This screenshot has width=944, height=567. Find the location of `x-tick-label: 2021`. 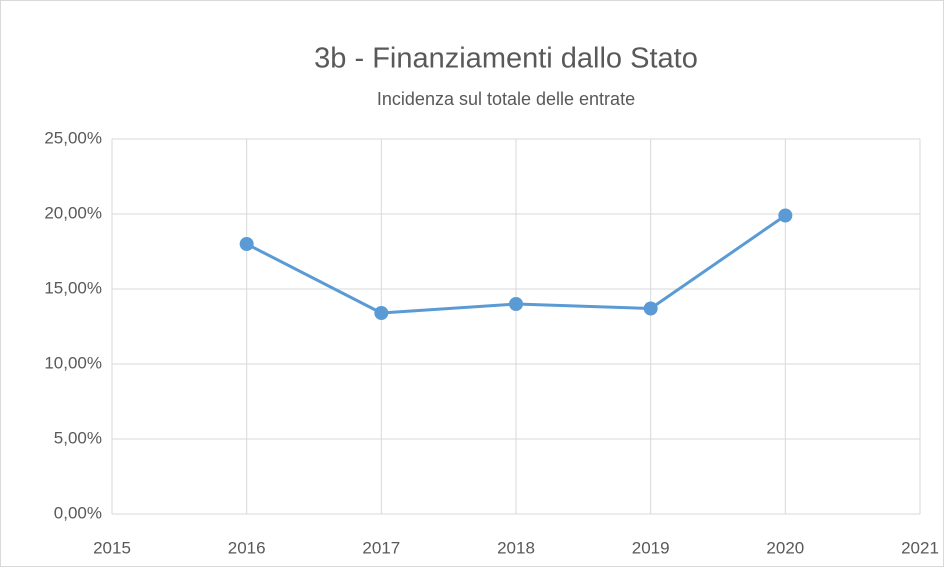

x-tick-label: 2021 is located at coordinates (920, 547).